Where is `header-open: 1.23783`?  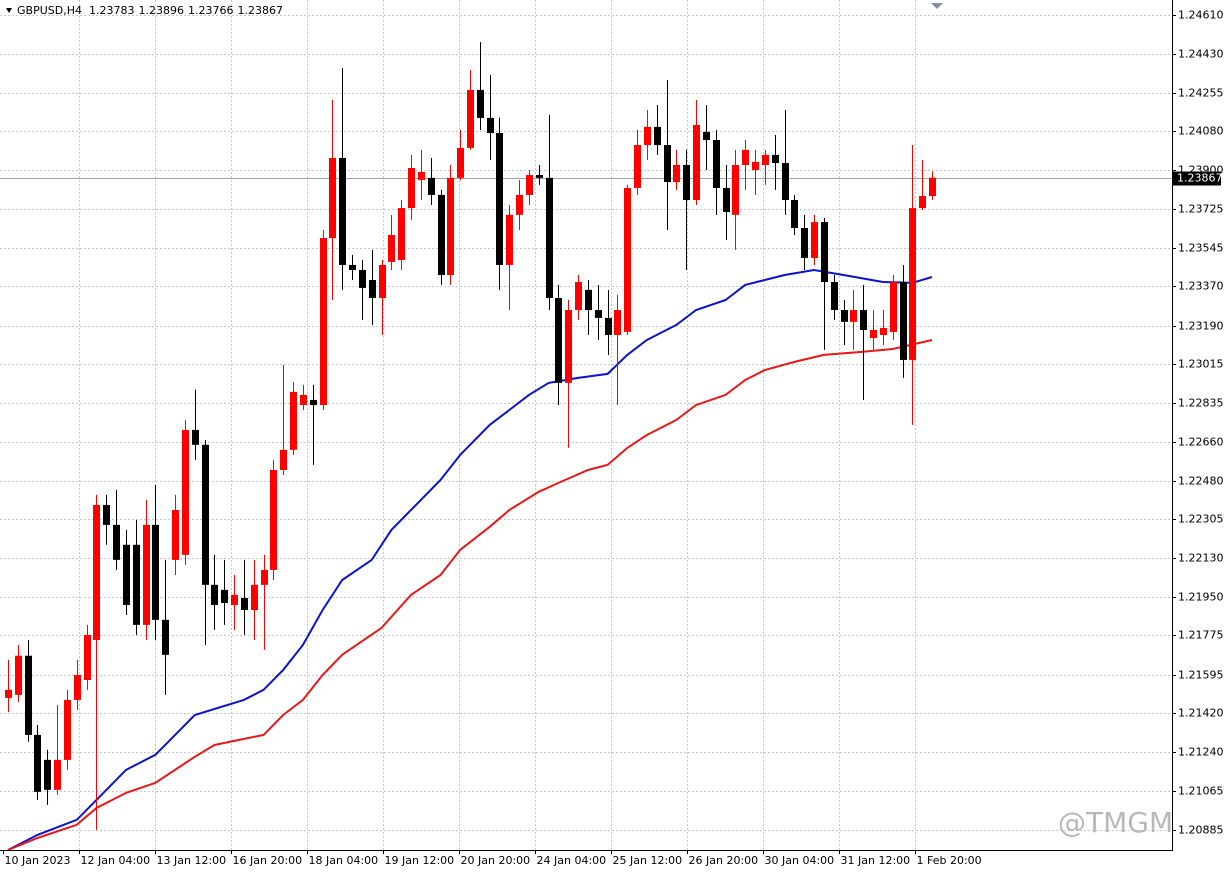 header-open: 1.23783 is located at coordinates (112, 10).